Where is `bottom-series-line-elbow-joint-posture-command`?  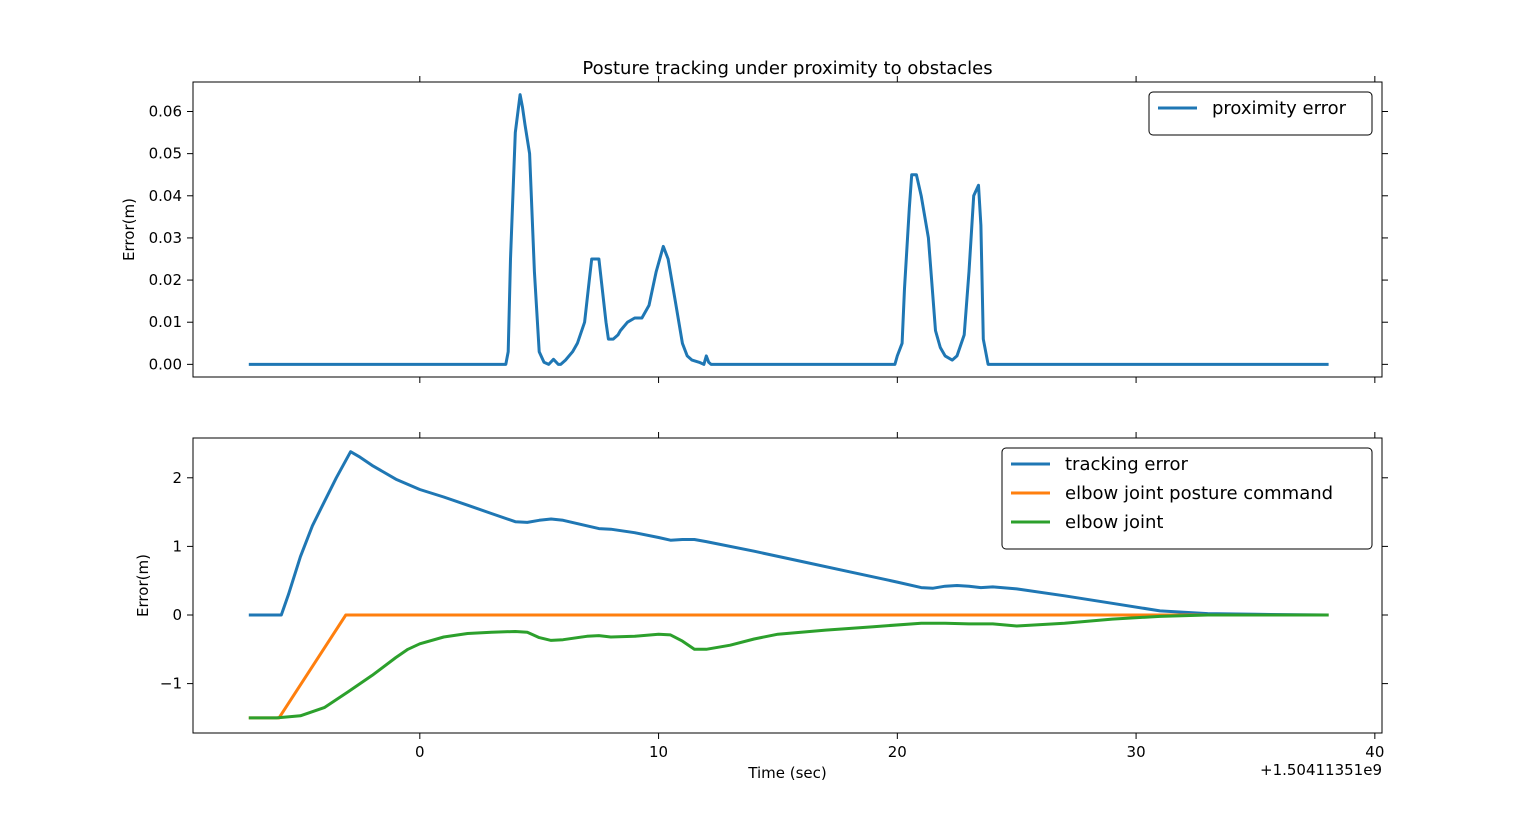
bottom-series-line-elbow-joint-posture-command is located at coordinates (788, 666).